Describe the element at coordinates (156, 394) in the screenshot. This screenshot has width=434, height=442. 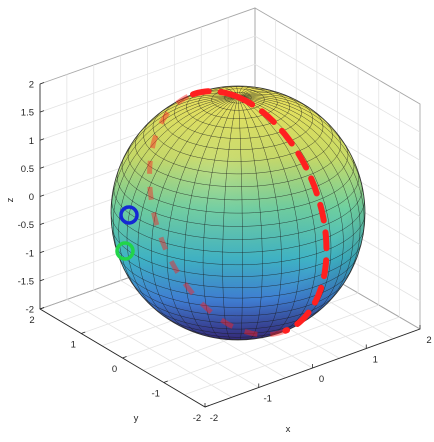
I see `y-tick-label: -1` at that location.